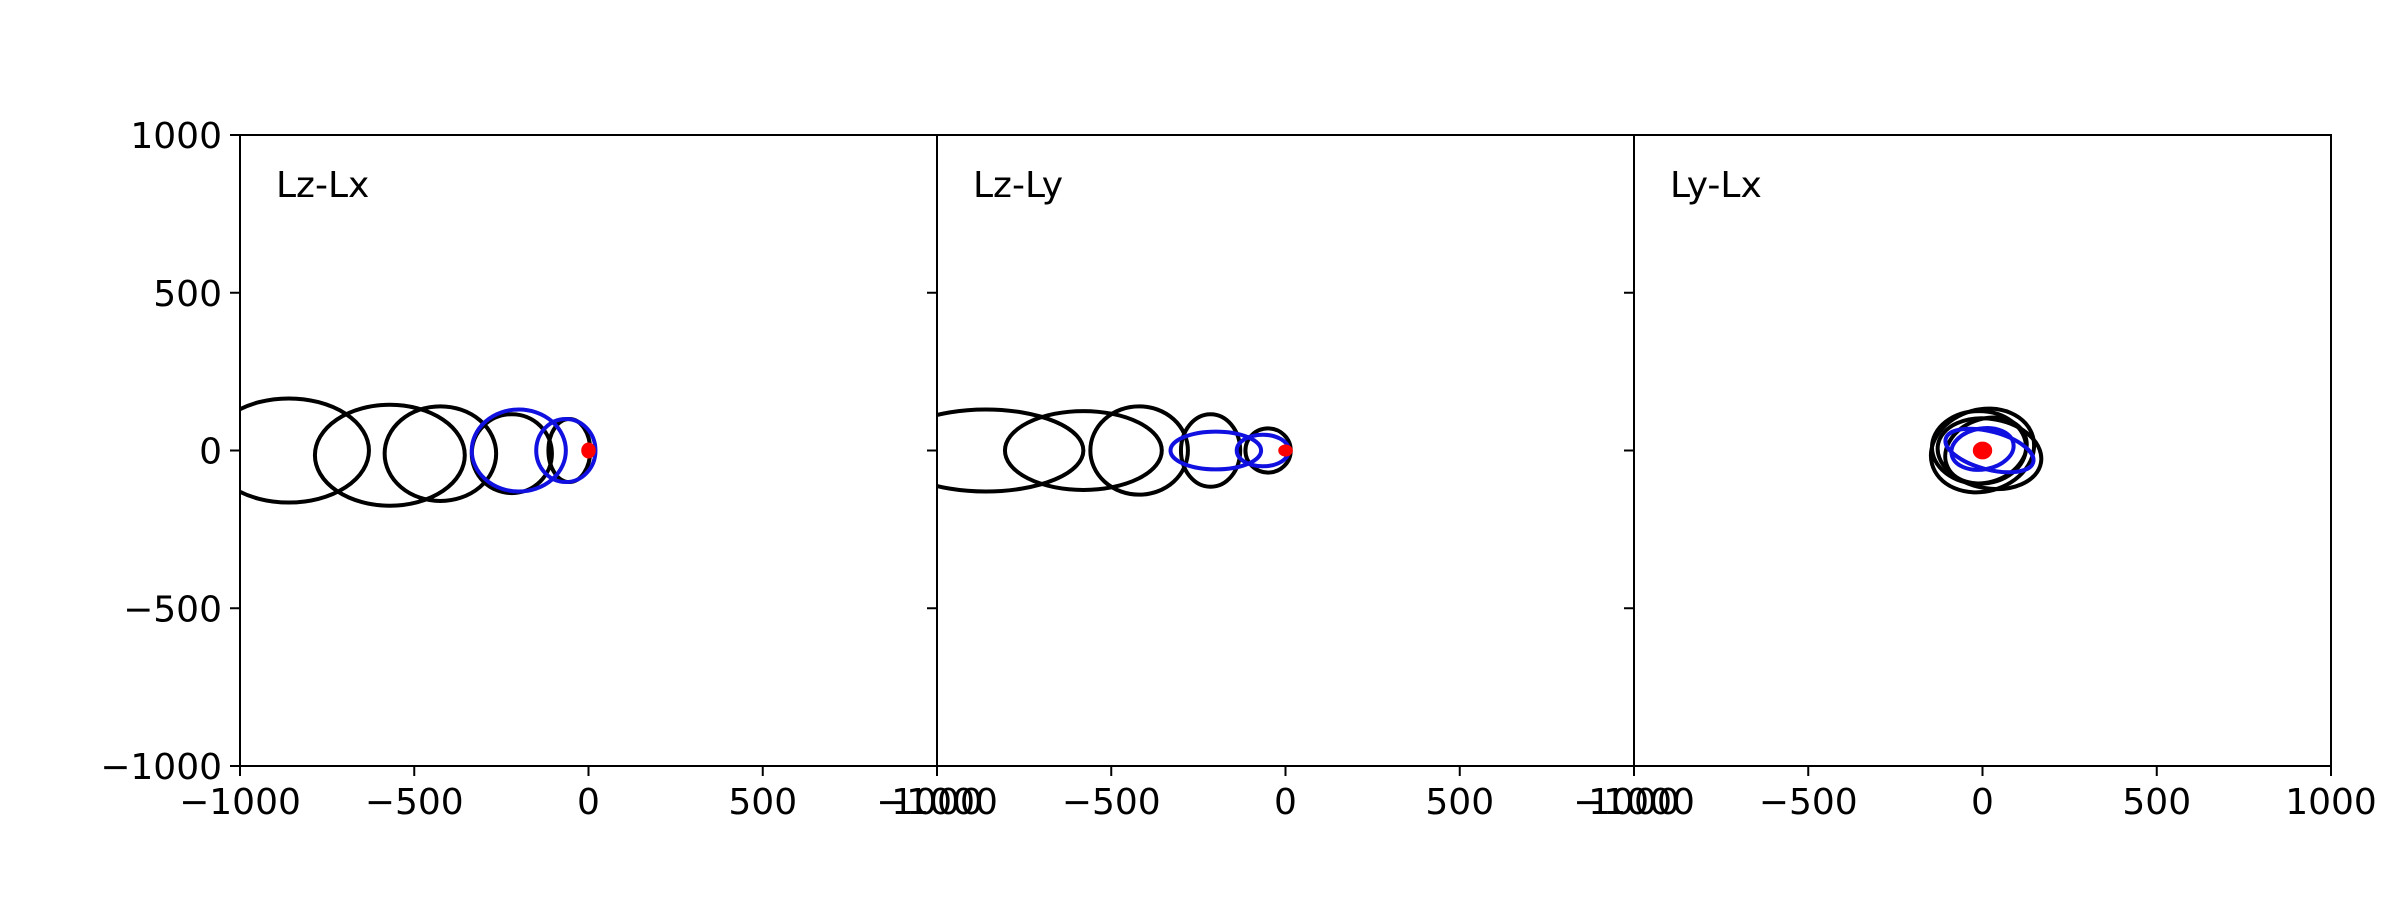 The width and height of the screenshot is (2400, 905). What do you see at coordinates (161, 767) in the screenshot?
I see `y-tick-label: −1000` at bounding box center [161, 767].